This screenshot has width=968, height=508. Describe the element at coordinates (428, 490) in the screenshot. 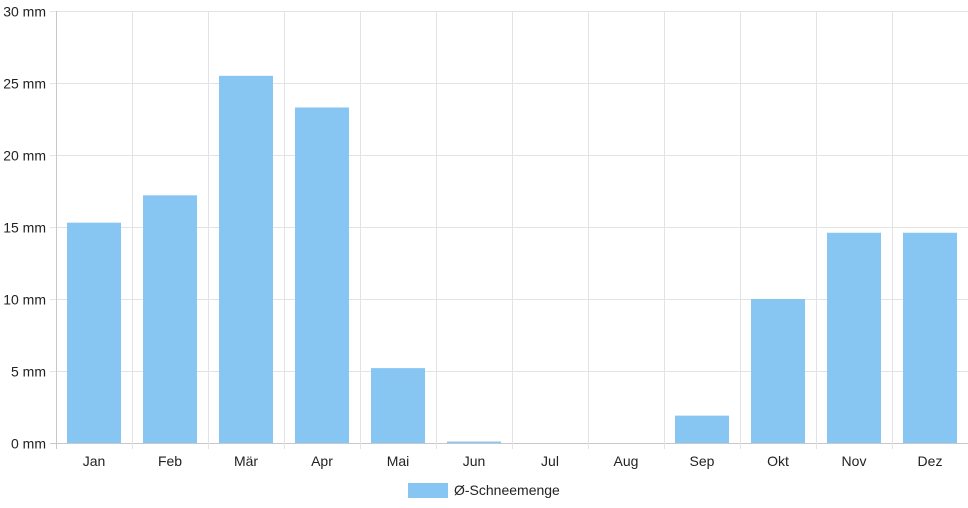

I see `legend-swatch` at that location.